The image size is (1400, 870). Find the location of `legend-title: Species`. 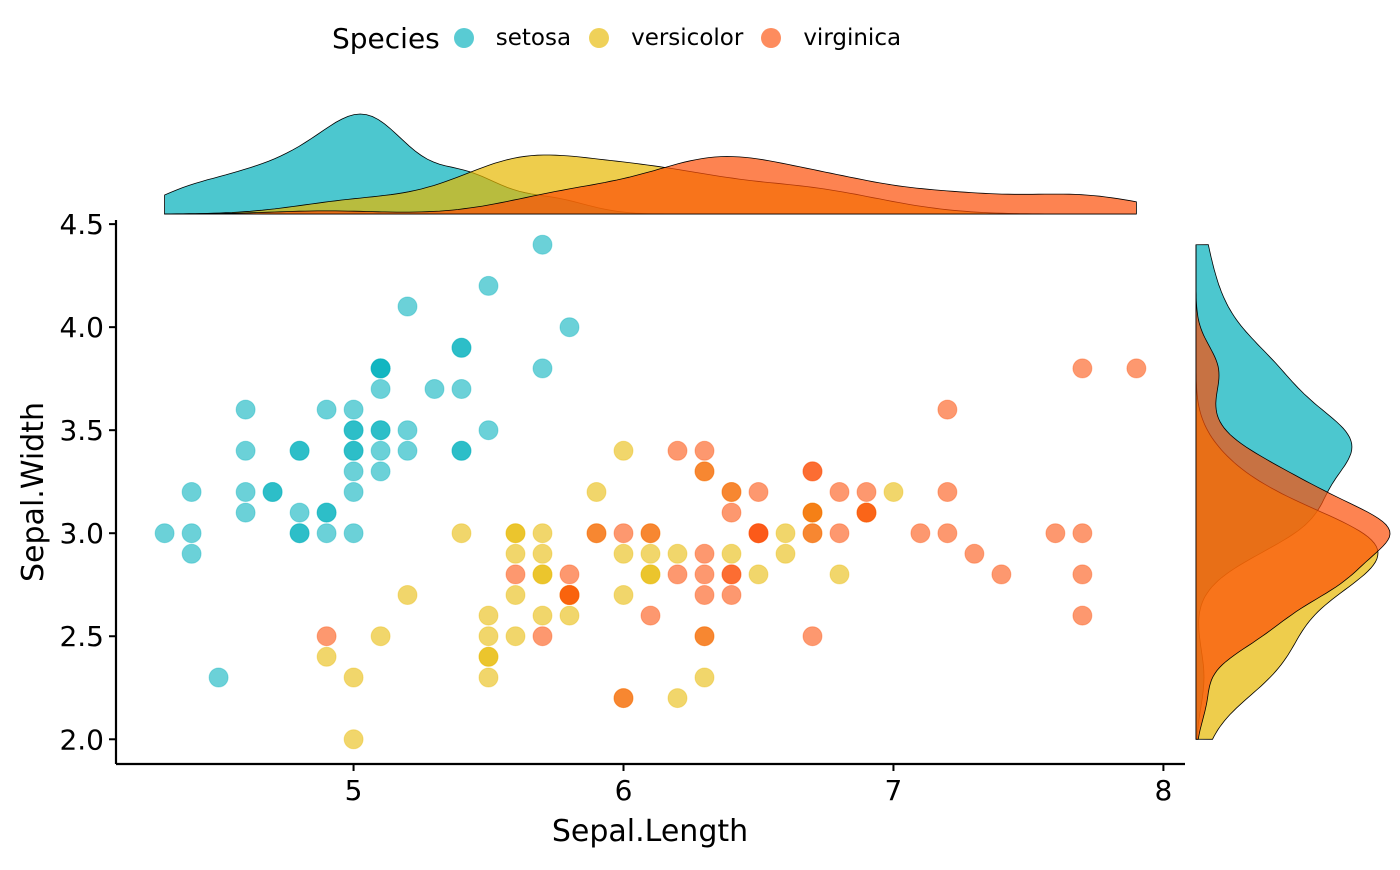

legend-title: Species is located at coordinates (386, 38).